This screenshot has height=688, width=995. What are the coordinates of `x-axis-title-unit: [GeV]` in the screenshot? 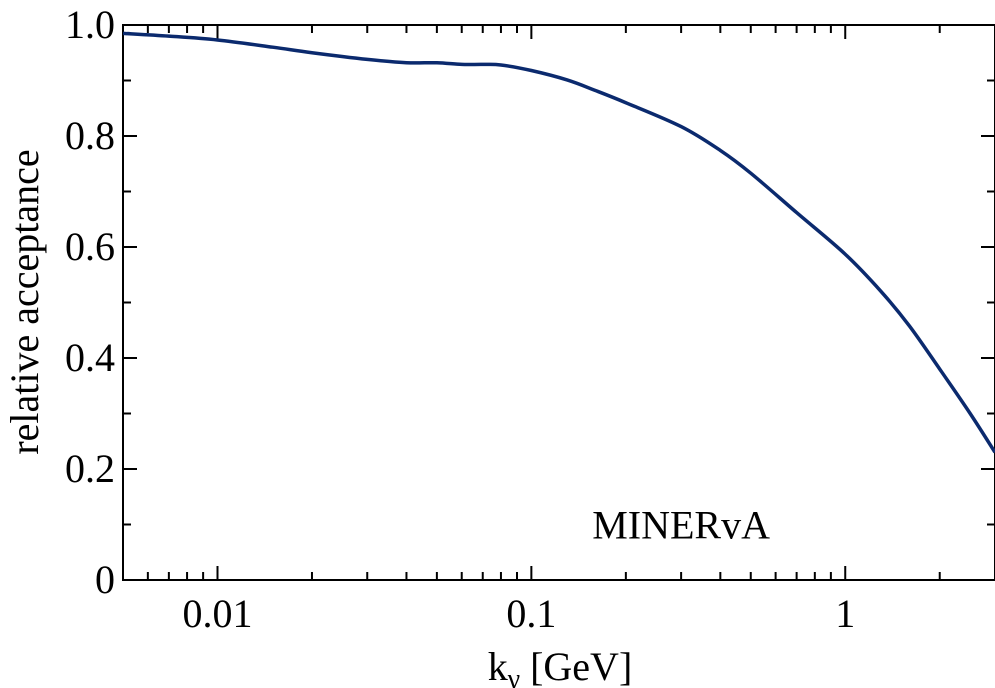 It's located at (581, 666).